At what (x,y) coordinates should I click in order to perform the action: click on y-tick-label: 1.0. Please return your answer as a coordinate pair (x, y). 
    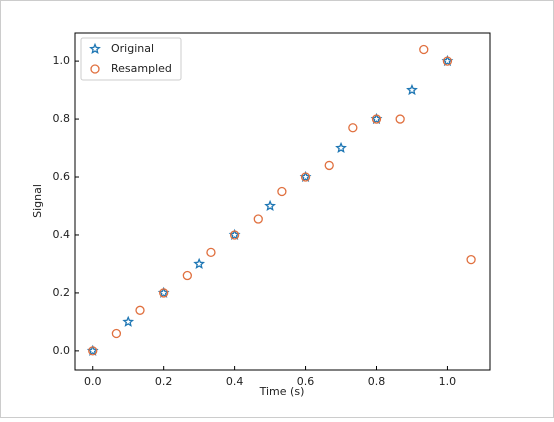
    Looking at the image, I should click on (62, 60).